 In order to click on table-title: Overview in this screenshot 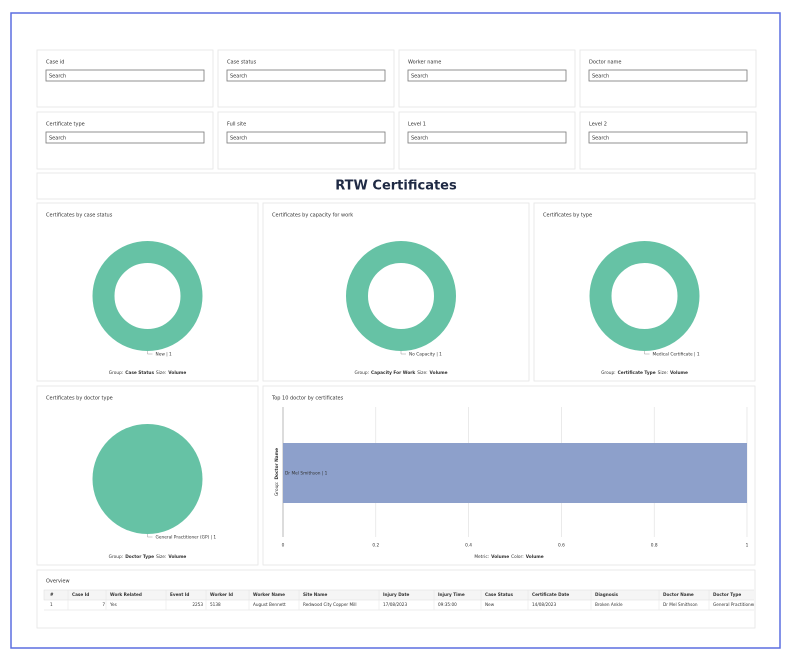, I will do `click(58, 582)`.